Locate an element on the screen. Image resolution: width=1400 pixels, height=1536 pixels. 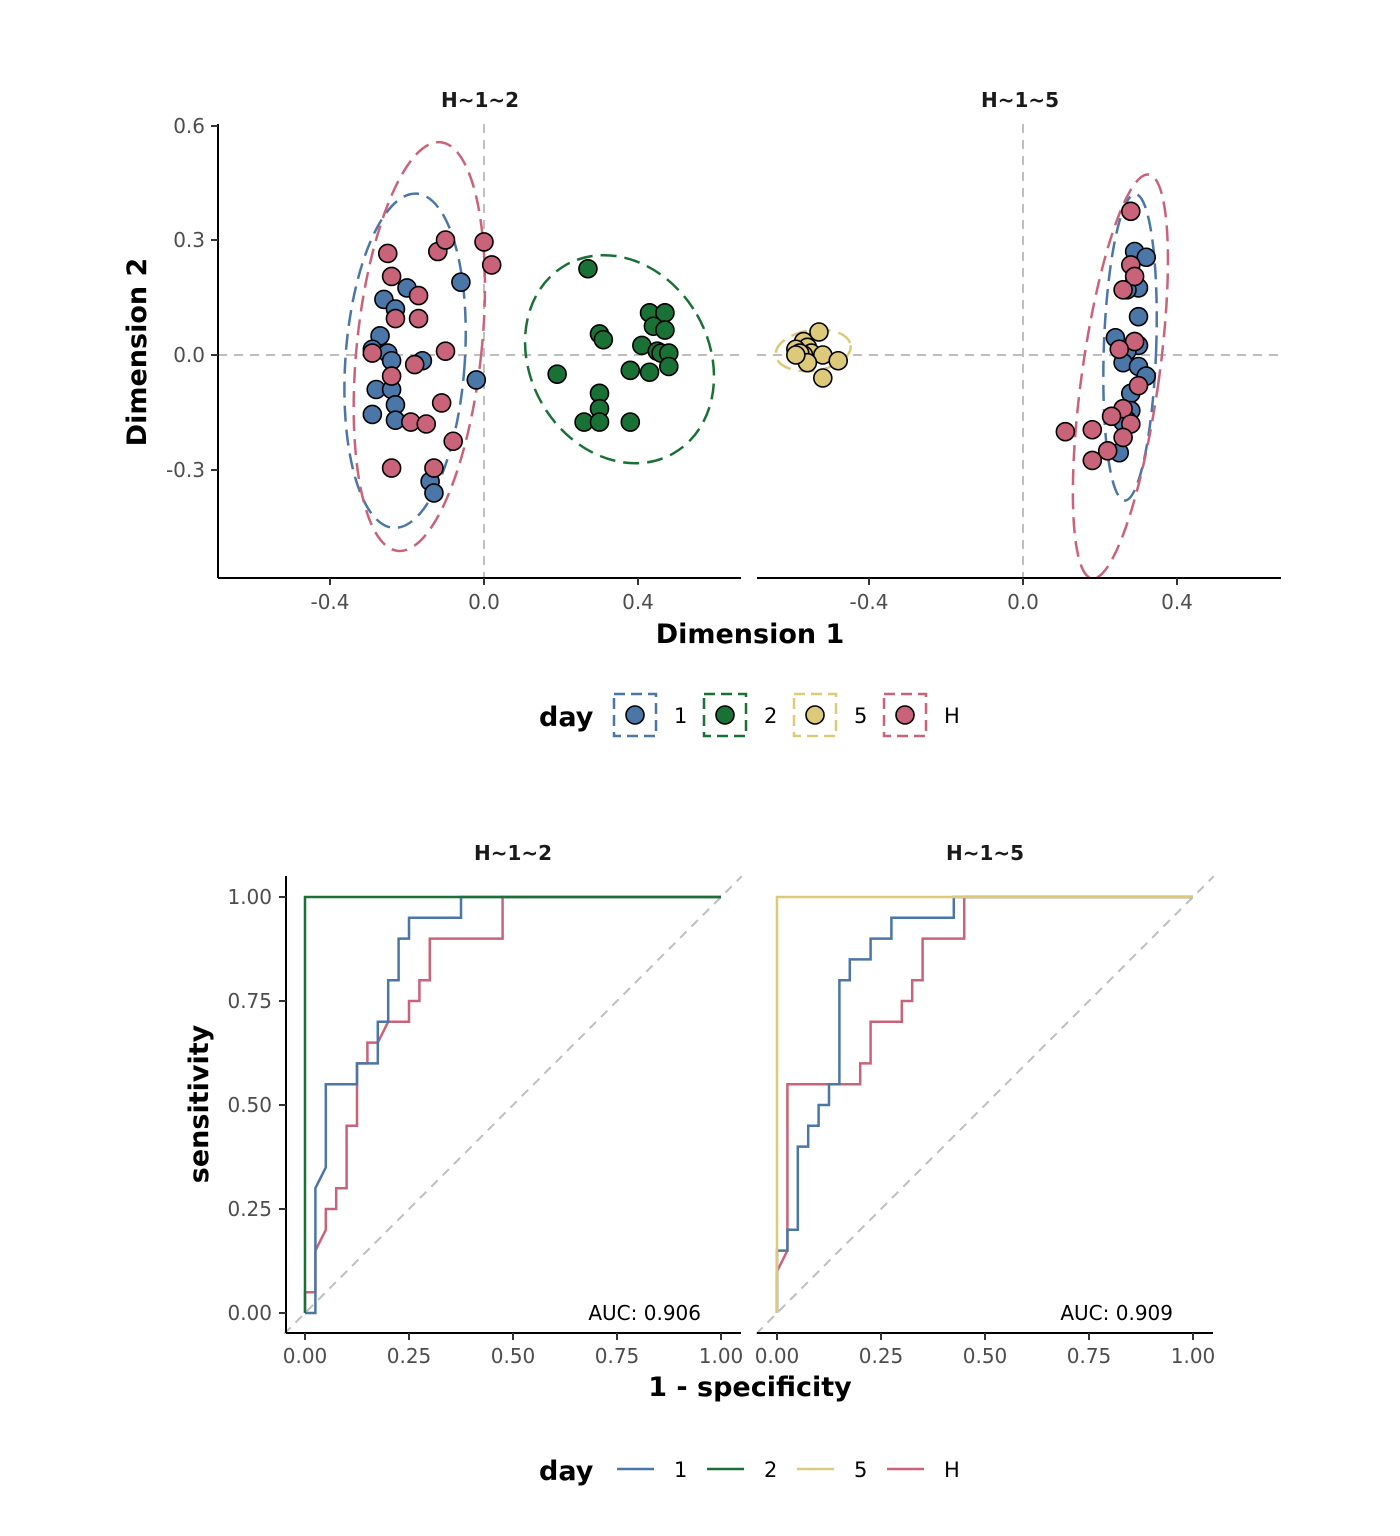
roc-x-ticks-left: 0.00 0.25 0.50 0.75 1.00 is located at coordinates (513, 1350).